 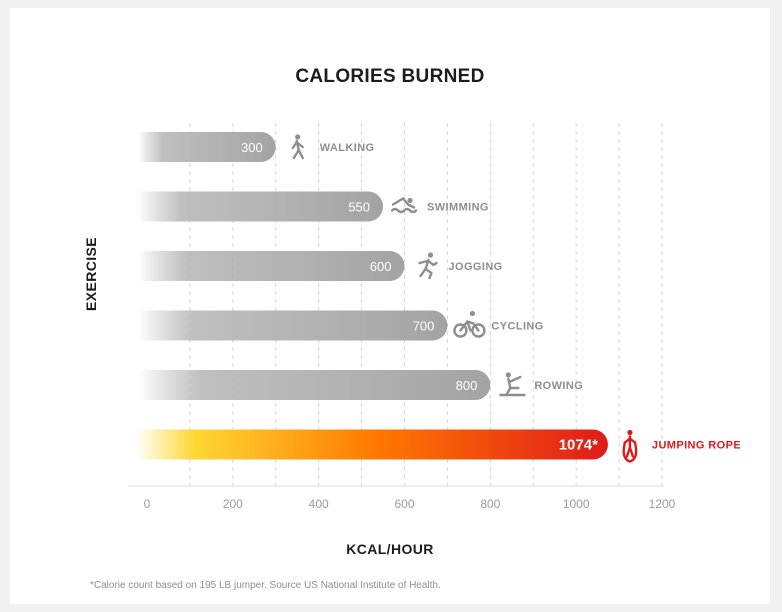 What do you see at coordinates (390, 549) in the screenshot?
I see `x-axis-label: KCAL/HOUR` at bounding box center [390, 549].